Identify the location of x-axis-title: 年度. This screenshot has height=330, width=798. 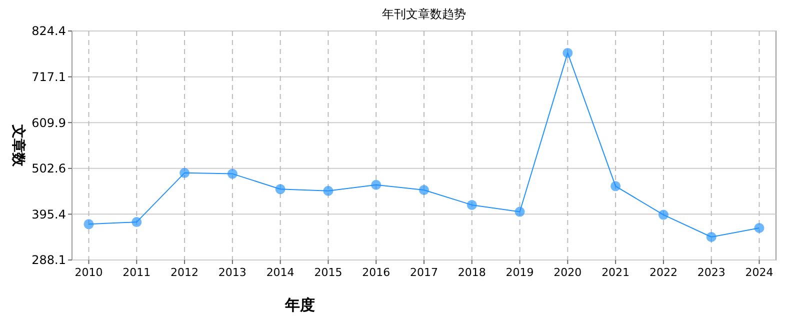
(299, 305).